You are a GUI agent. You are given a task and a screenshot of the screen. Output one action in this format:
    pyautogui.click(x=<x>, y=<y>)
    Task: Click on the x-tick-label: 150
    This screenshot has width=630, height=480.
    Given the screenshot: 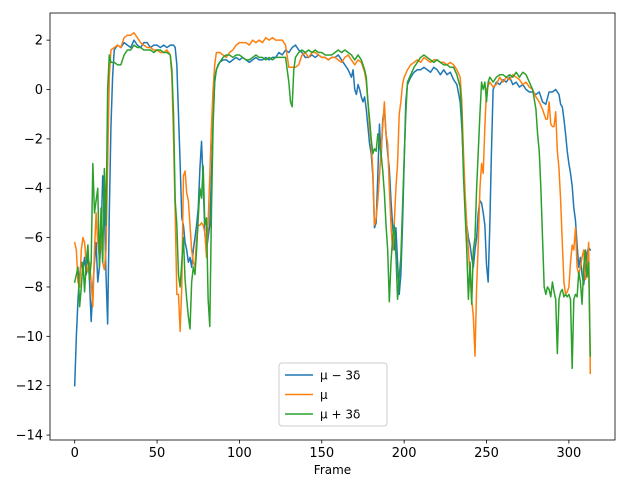 What is the action you would take?
    pyautogui.click(x=321, y=453)
    